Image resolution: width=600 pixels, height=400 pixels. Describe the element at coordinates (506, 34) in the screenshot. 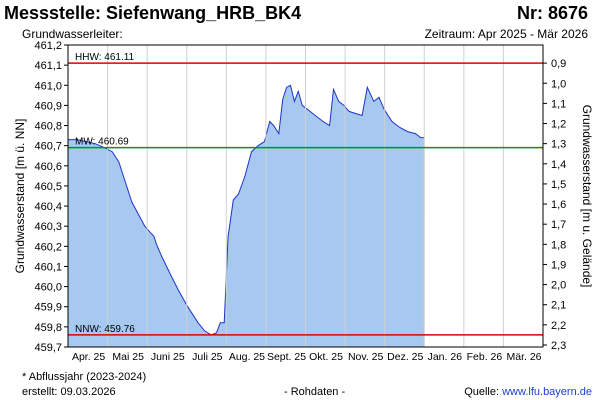

I see `period-label: Zeitraum: Apr 2025 - Mär 2026` at that location.